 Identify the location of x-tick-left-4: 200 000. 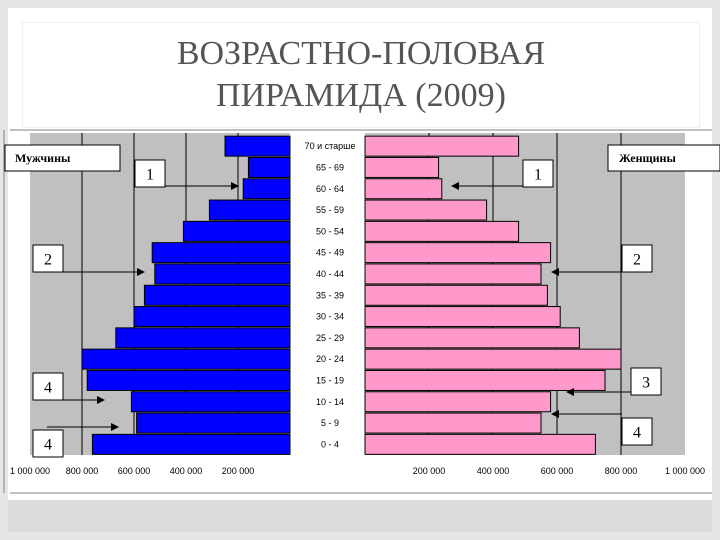
(238, 471).